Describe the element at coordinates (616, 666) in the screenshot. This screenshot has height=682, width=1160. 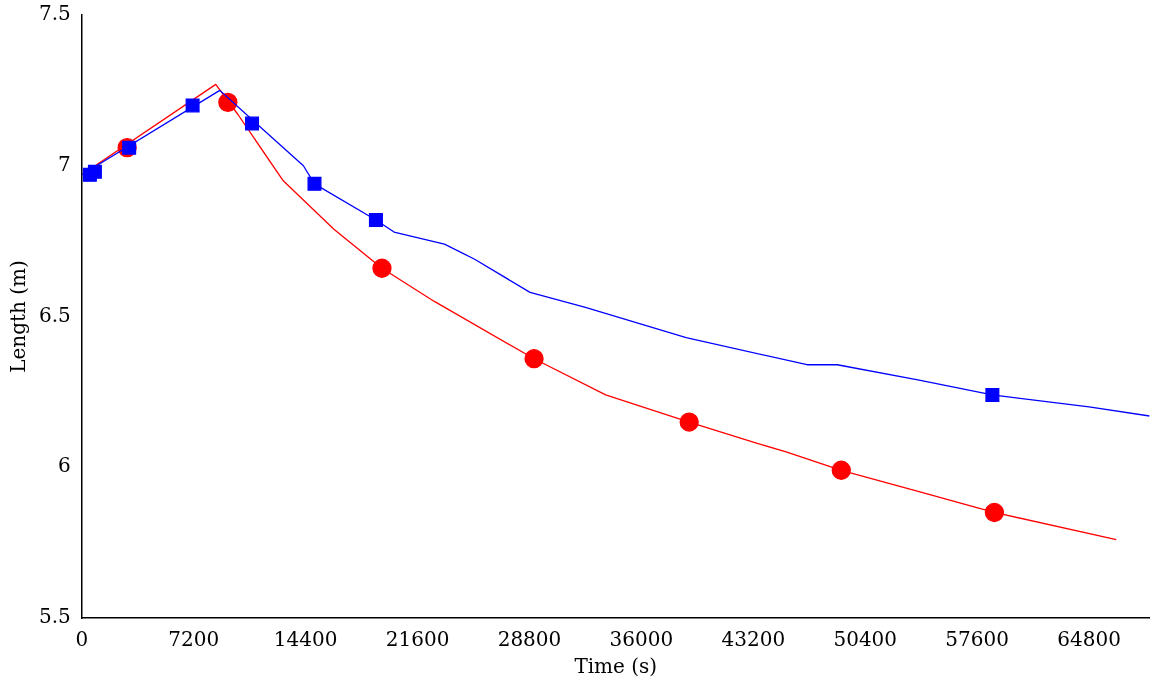
I see `x-axis-title: Time (s)` at that location.